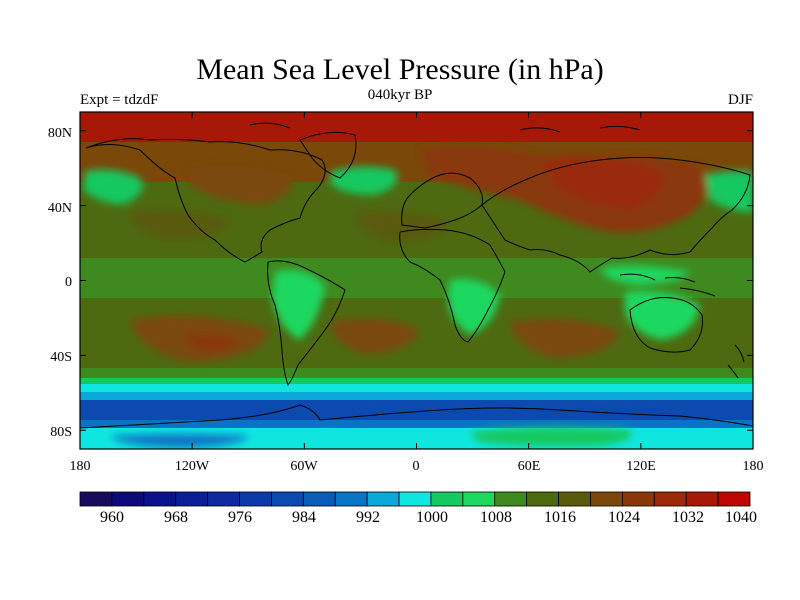  I want to click on north-pacific-low-east, so click(729, 191).